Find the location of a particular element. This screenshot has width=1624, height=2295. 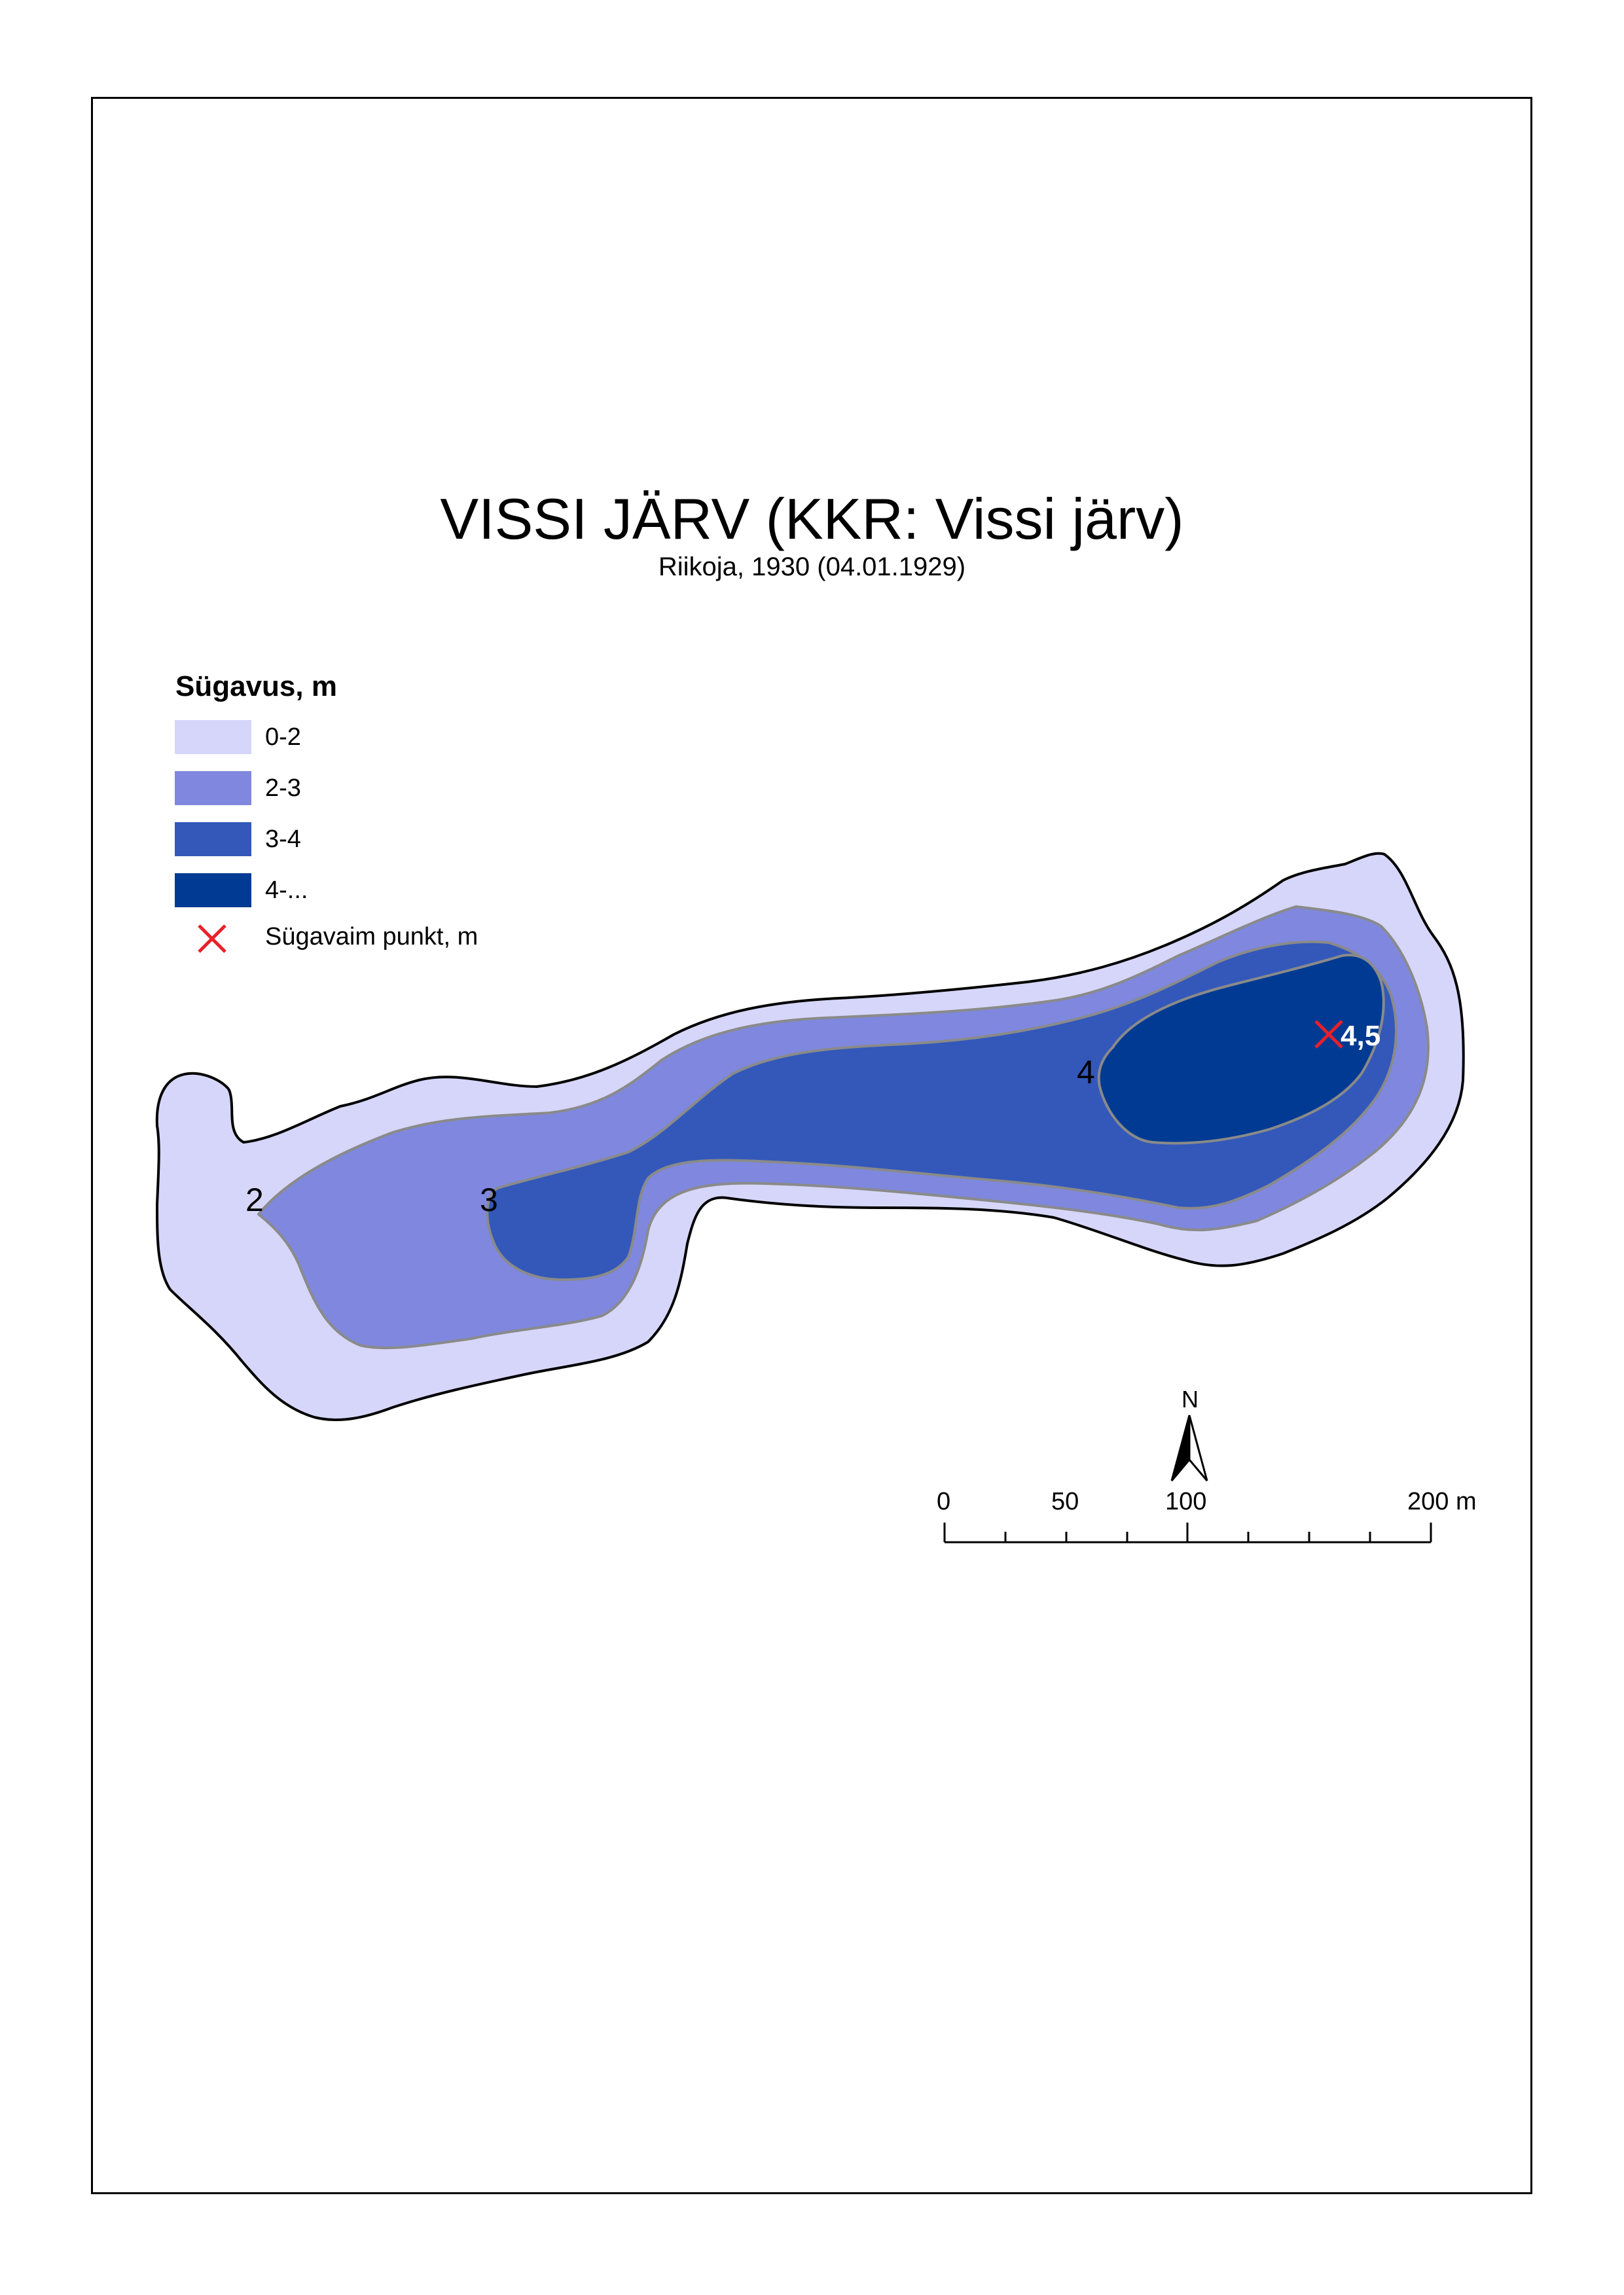

scale-label-200: 200 m is located at coordinates (1442, 1501).